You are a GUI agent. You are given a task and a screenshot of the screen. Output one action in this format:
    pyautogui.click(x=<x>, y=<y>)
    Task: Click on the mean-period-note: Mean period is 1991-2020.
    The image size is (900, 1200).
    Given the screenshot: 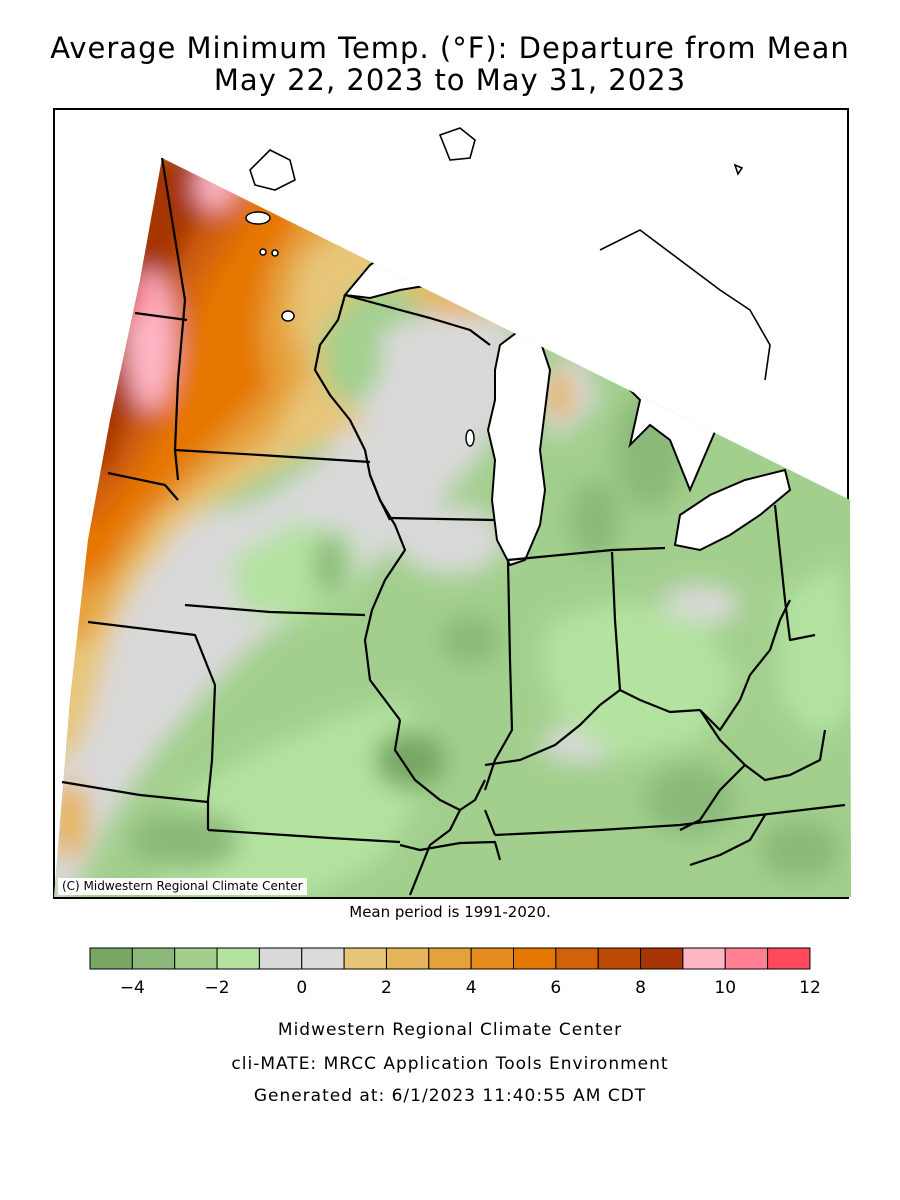 What is the action you would take?
    pyautogui.click(x=450, y=912)
    